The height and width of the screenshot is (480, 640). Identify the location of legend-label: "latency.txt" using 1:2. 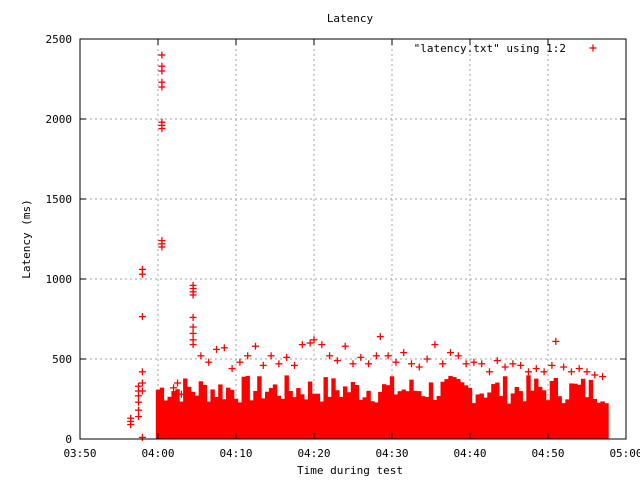
(490, 48).